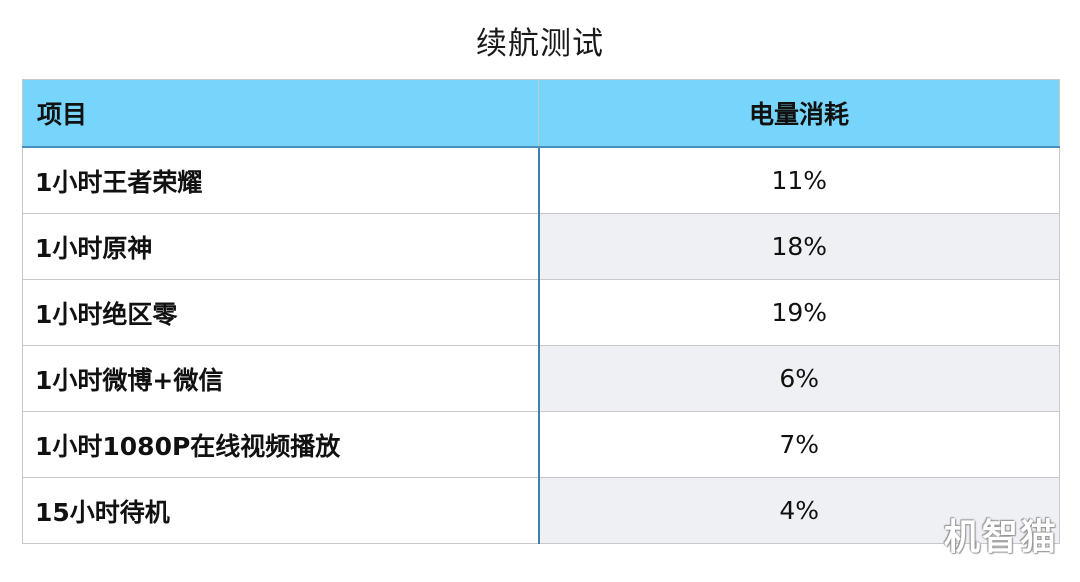 This screenshot has height=582, width=1080. What do you see at coordinates (799, 444) in the screenshot?
I see `row-consumption-value: 7%` at bounding box center [799, 444].